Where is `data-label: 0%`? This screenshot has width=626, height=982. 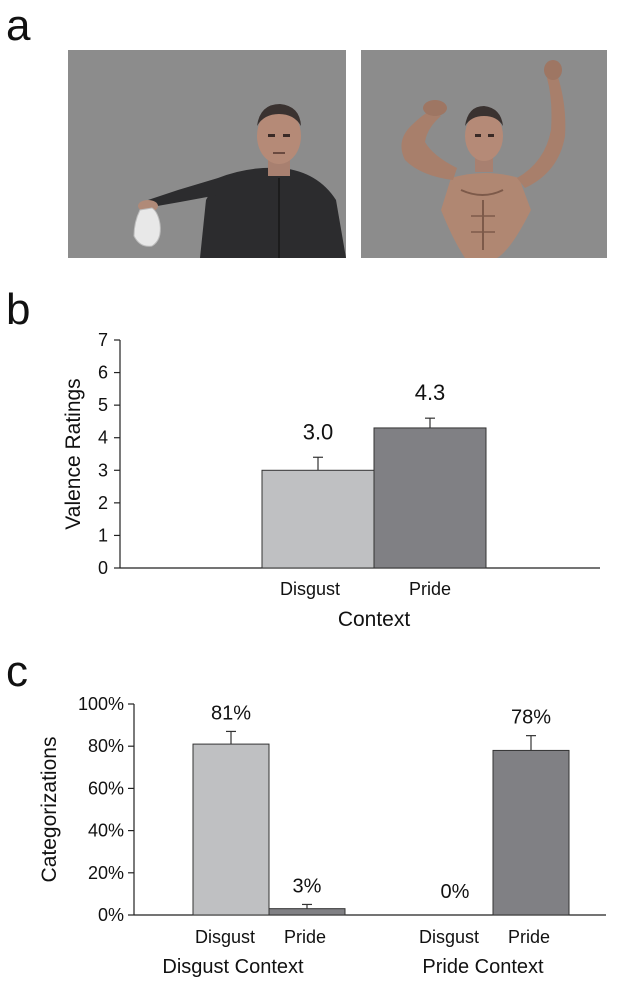 data-label: 0% is located at coordinates (455, 892).